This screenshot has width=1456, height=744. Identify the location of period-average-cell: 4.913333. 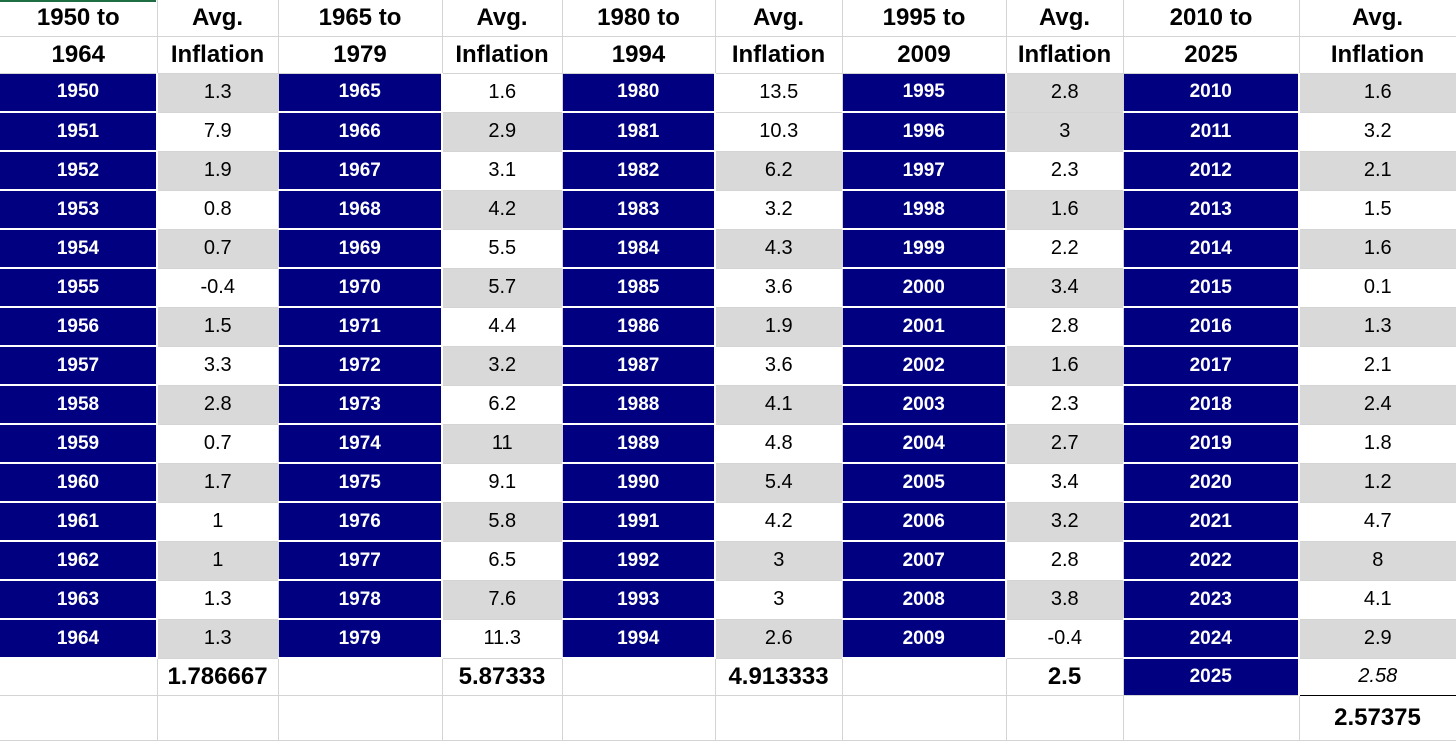
(779, 677).